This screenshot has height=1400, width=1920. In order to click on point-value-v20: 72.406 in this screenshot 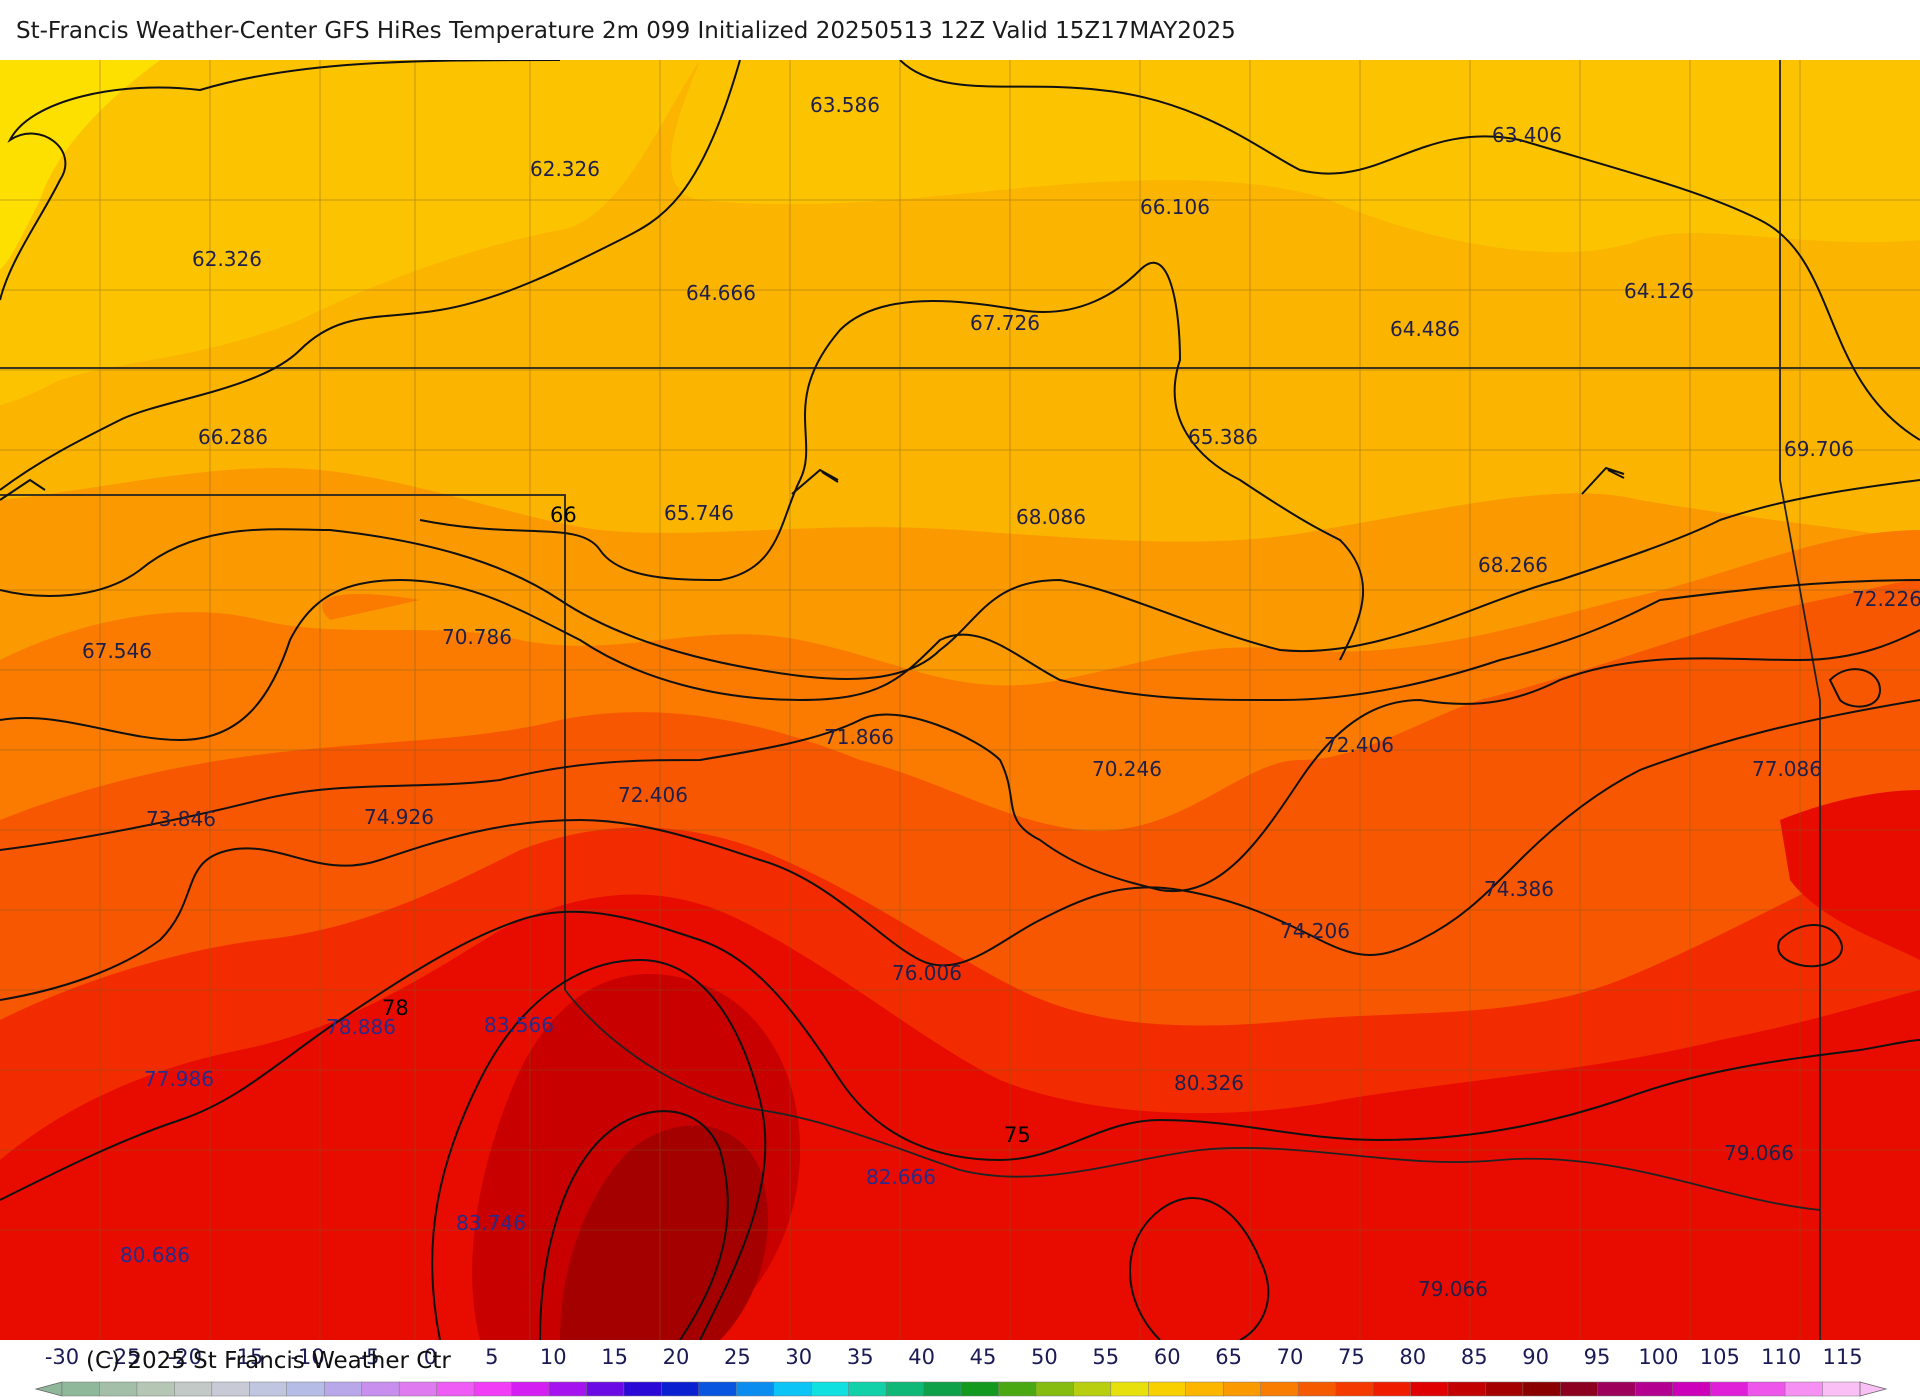, I will do `click(1359, 745)`.